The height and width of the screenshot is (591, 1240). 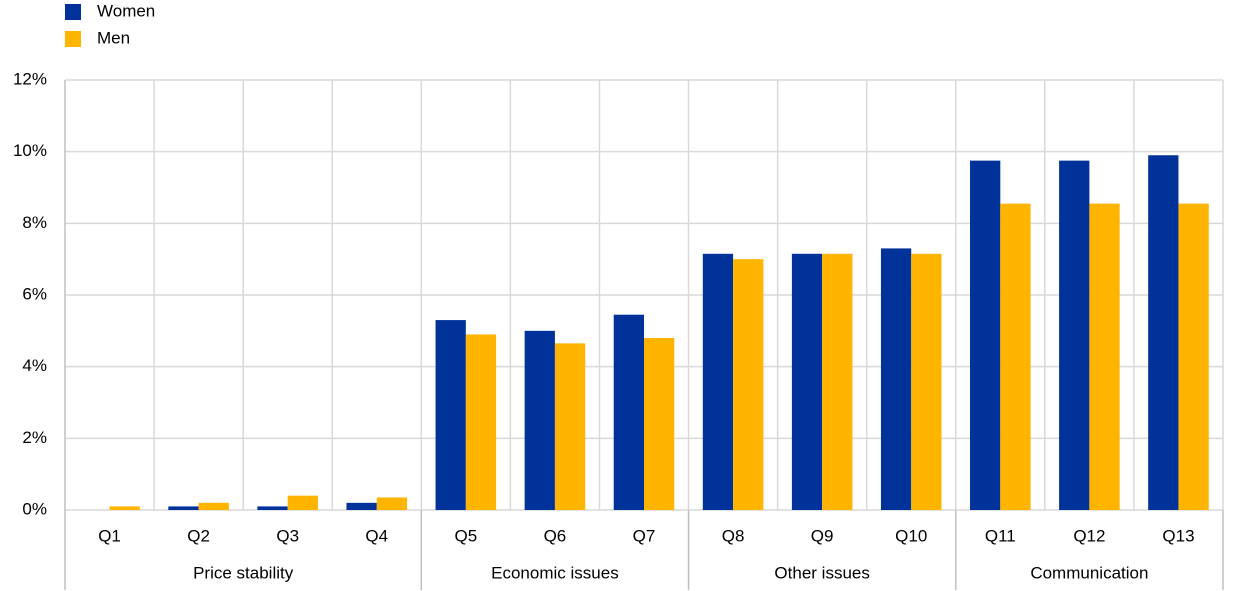 What do you see at coordinates (34, 222) in the screenshot?
I see `y-tick-label: 8%` at bounding box center [34, 222].